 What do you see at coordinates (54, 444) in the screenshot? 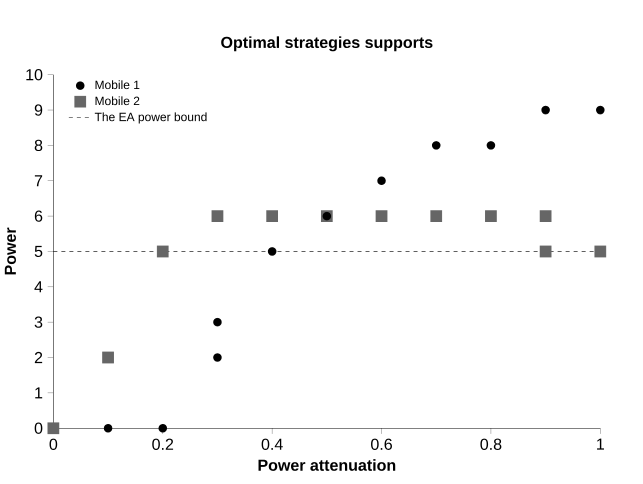
I see `x-tick-label: 0` at bounding box center [54, 444].